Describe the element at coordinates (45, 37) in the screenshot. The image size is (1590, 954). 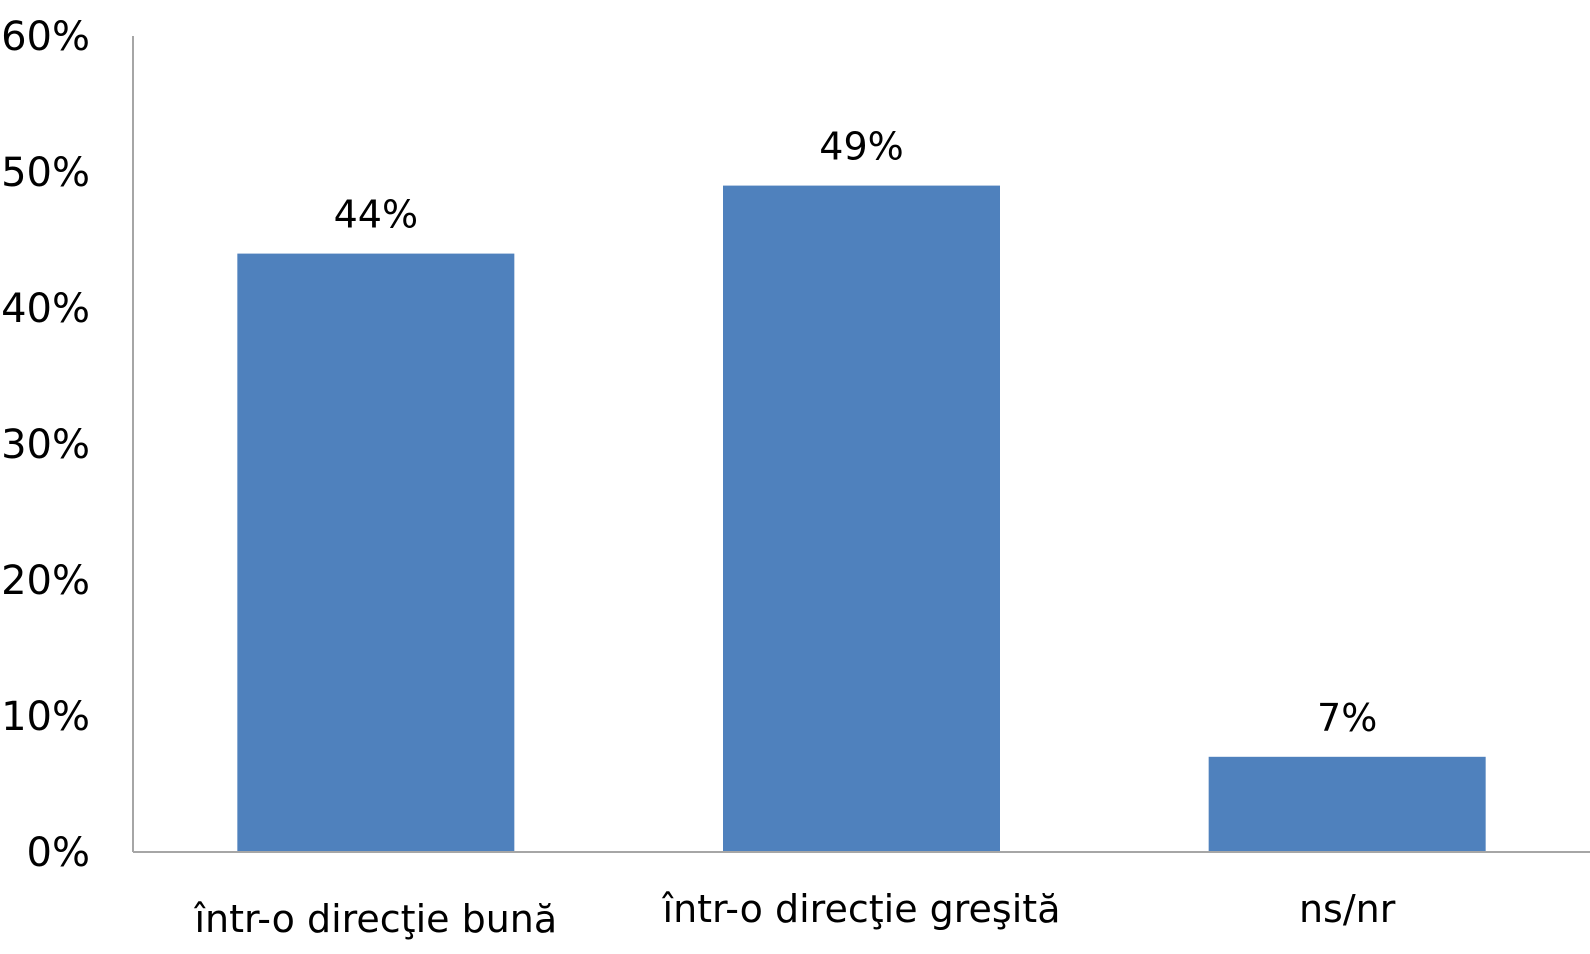
I see `y-tick-label: 60%` at that location.